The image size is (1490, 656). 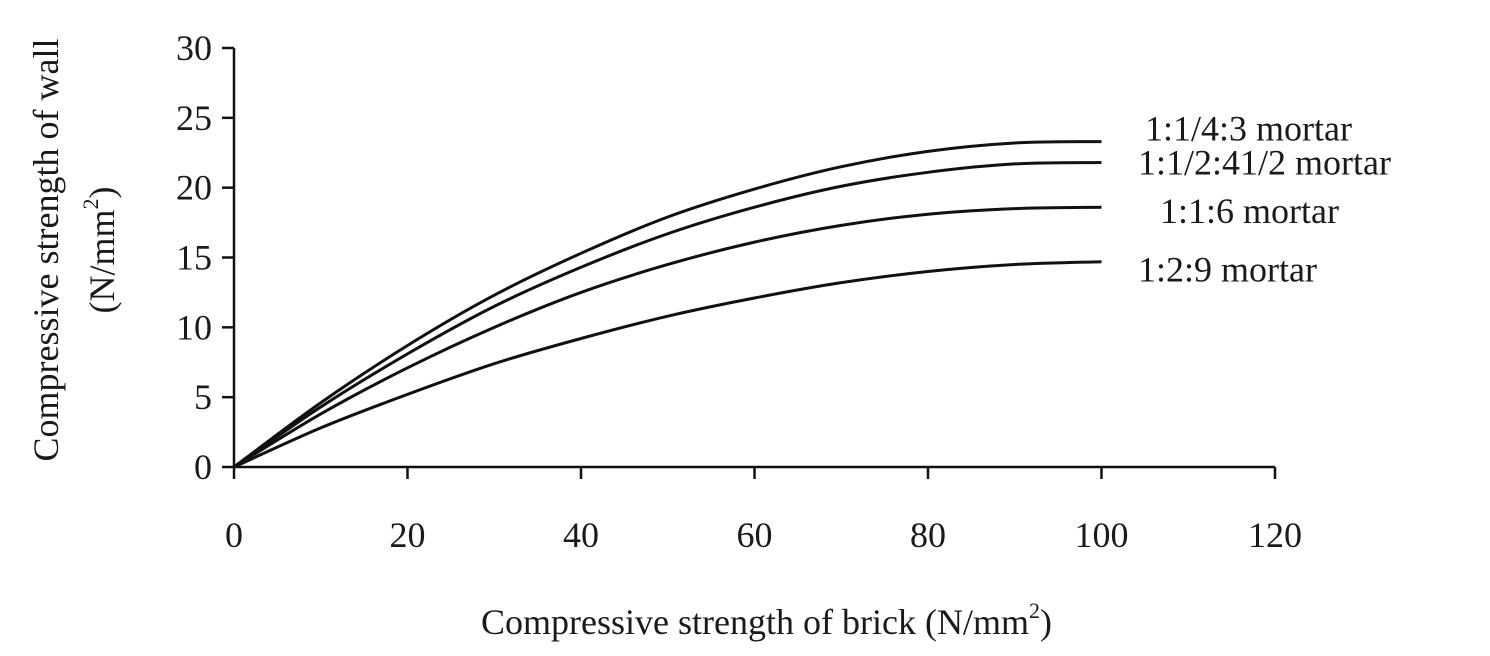 I want to click on series-label-4: 1:2:9 mortar, so click(x=1227, y=270).